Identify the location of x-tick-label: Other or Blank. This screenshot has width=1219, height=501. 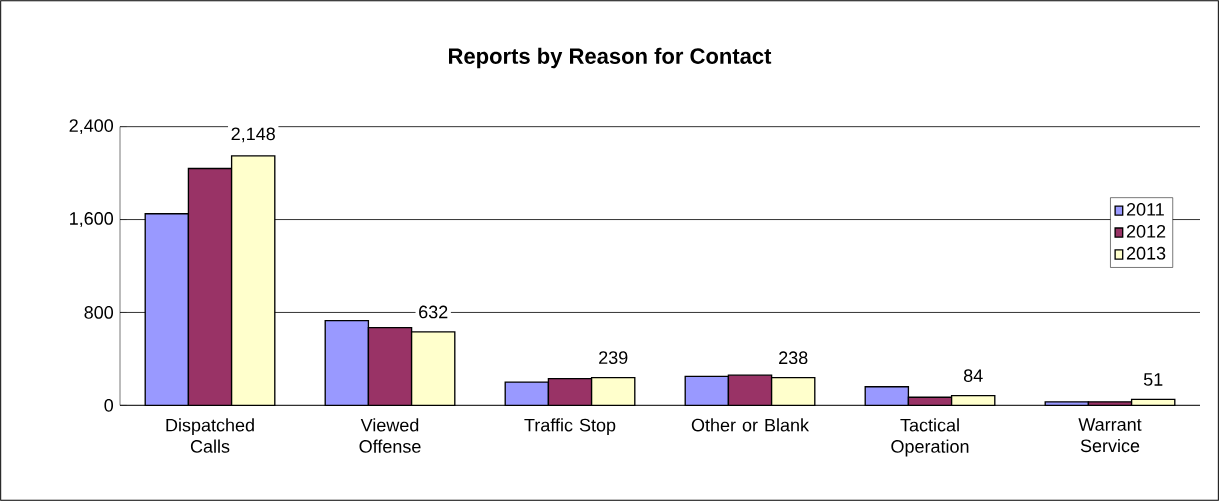
(750, 425).